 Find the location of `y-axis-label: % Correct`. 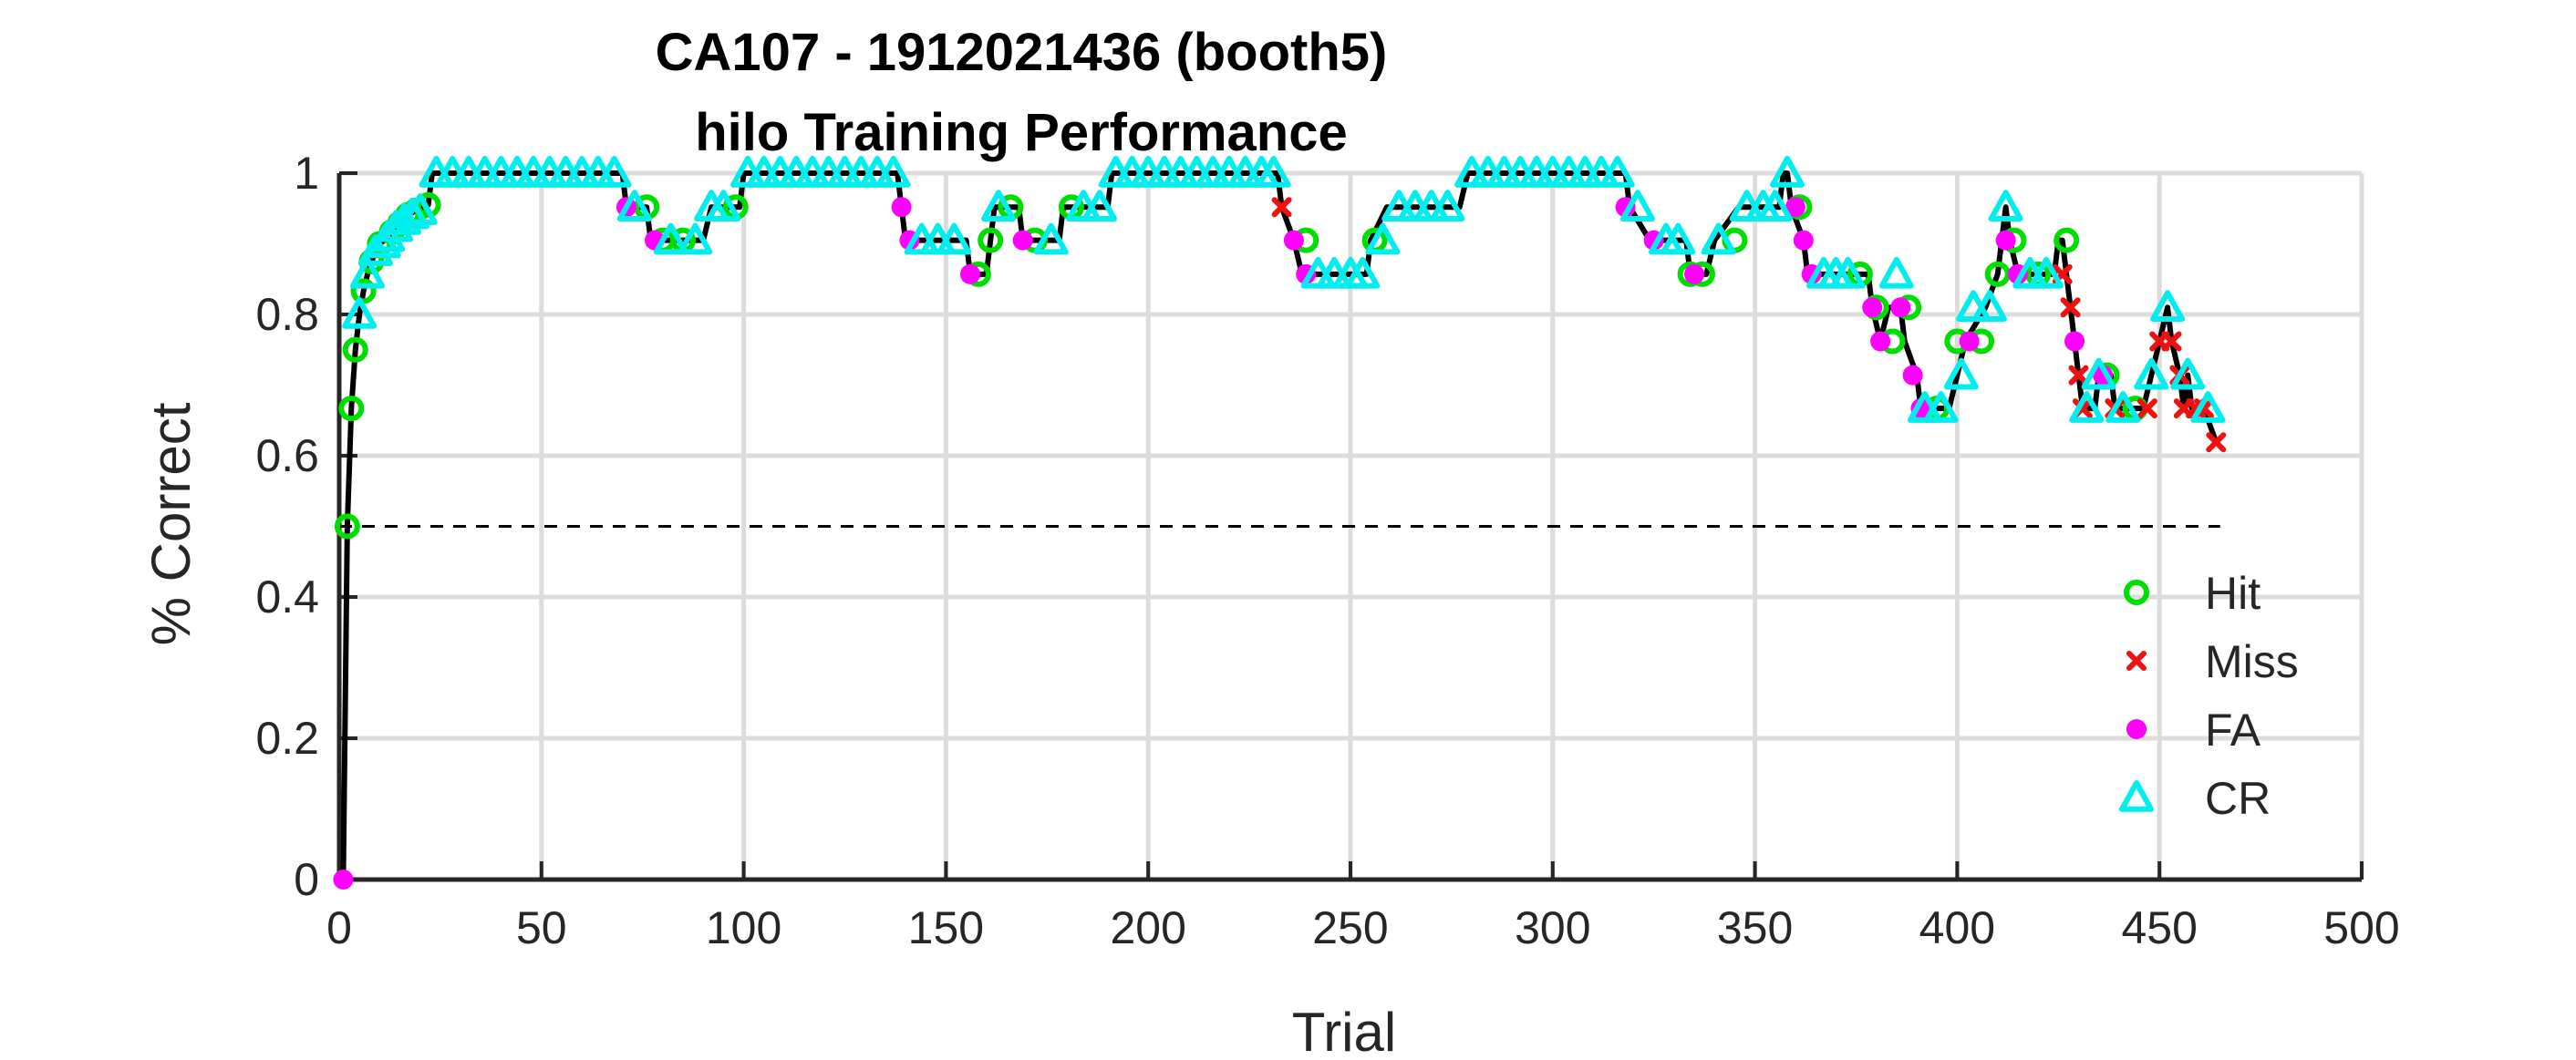

y-axis-label: % Correct is located at coordinates (171, 523).